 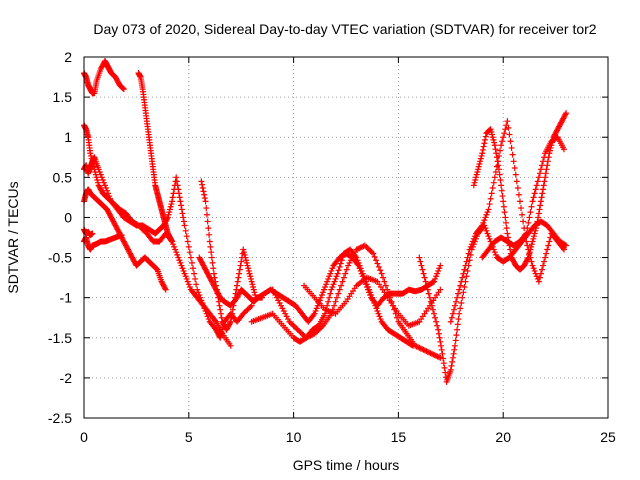 I want to click on x-axis-label: GPS time / hours, so click(x=346, y=465).